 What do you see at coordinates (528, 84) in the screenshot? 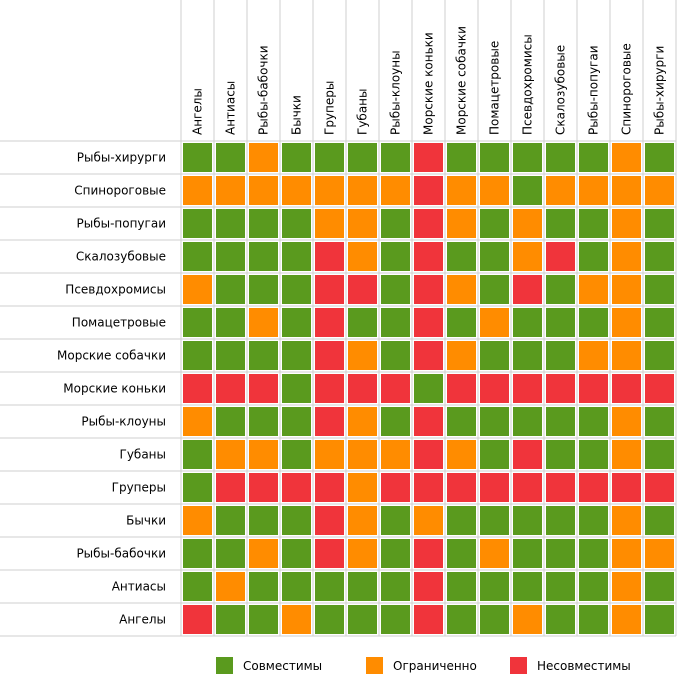
I see `column-label: Псевдохромисы` at bounding box center [528, 84].